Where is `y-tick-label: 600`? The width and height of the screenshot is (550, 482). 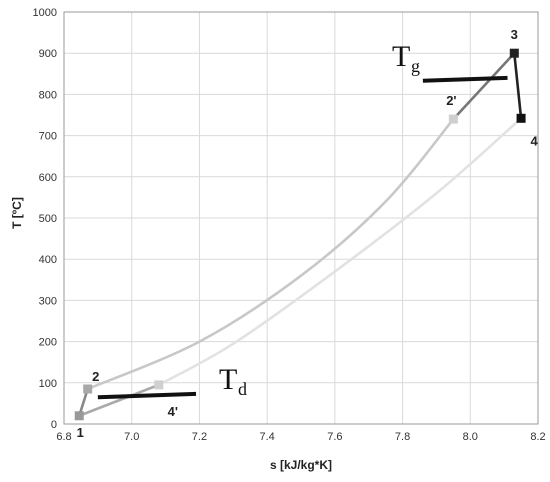 y-tick-label: 600 is located at coordinates (48, 178).